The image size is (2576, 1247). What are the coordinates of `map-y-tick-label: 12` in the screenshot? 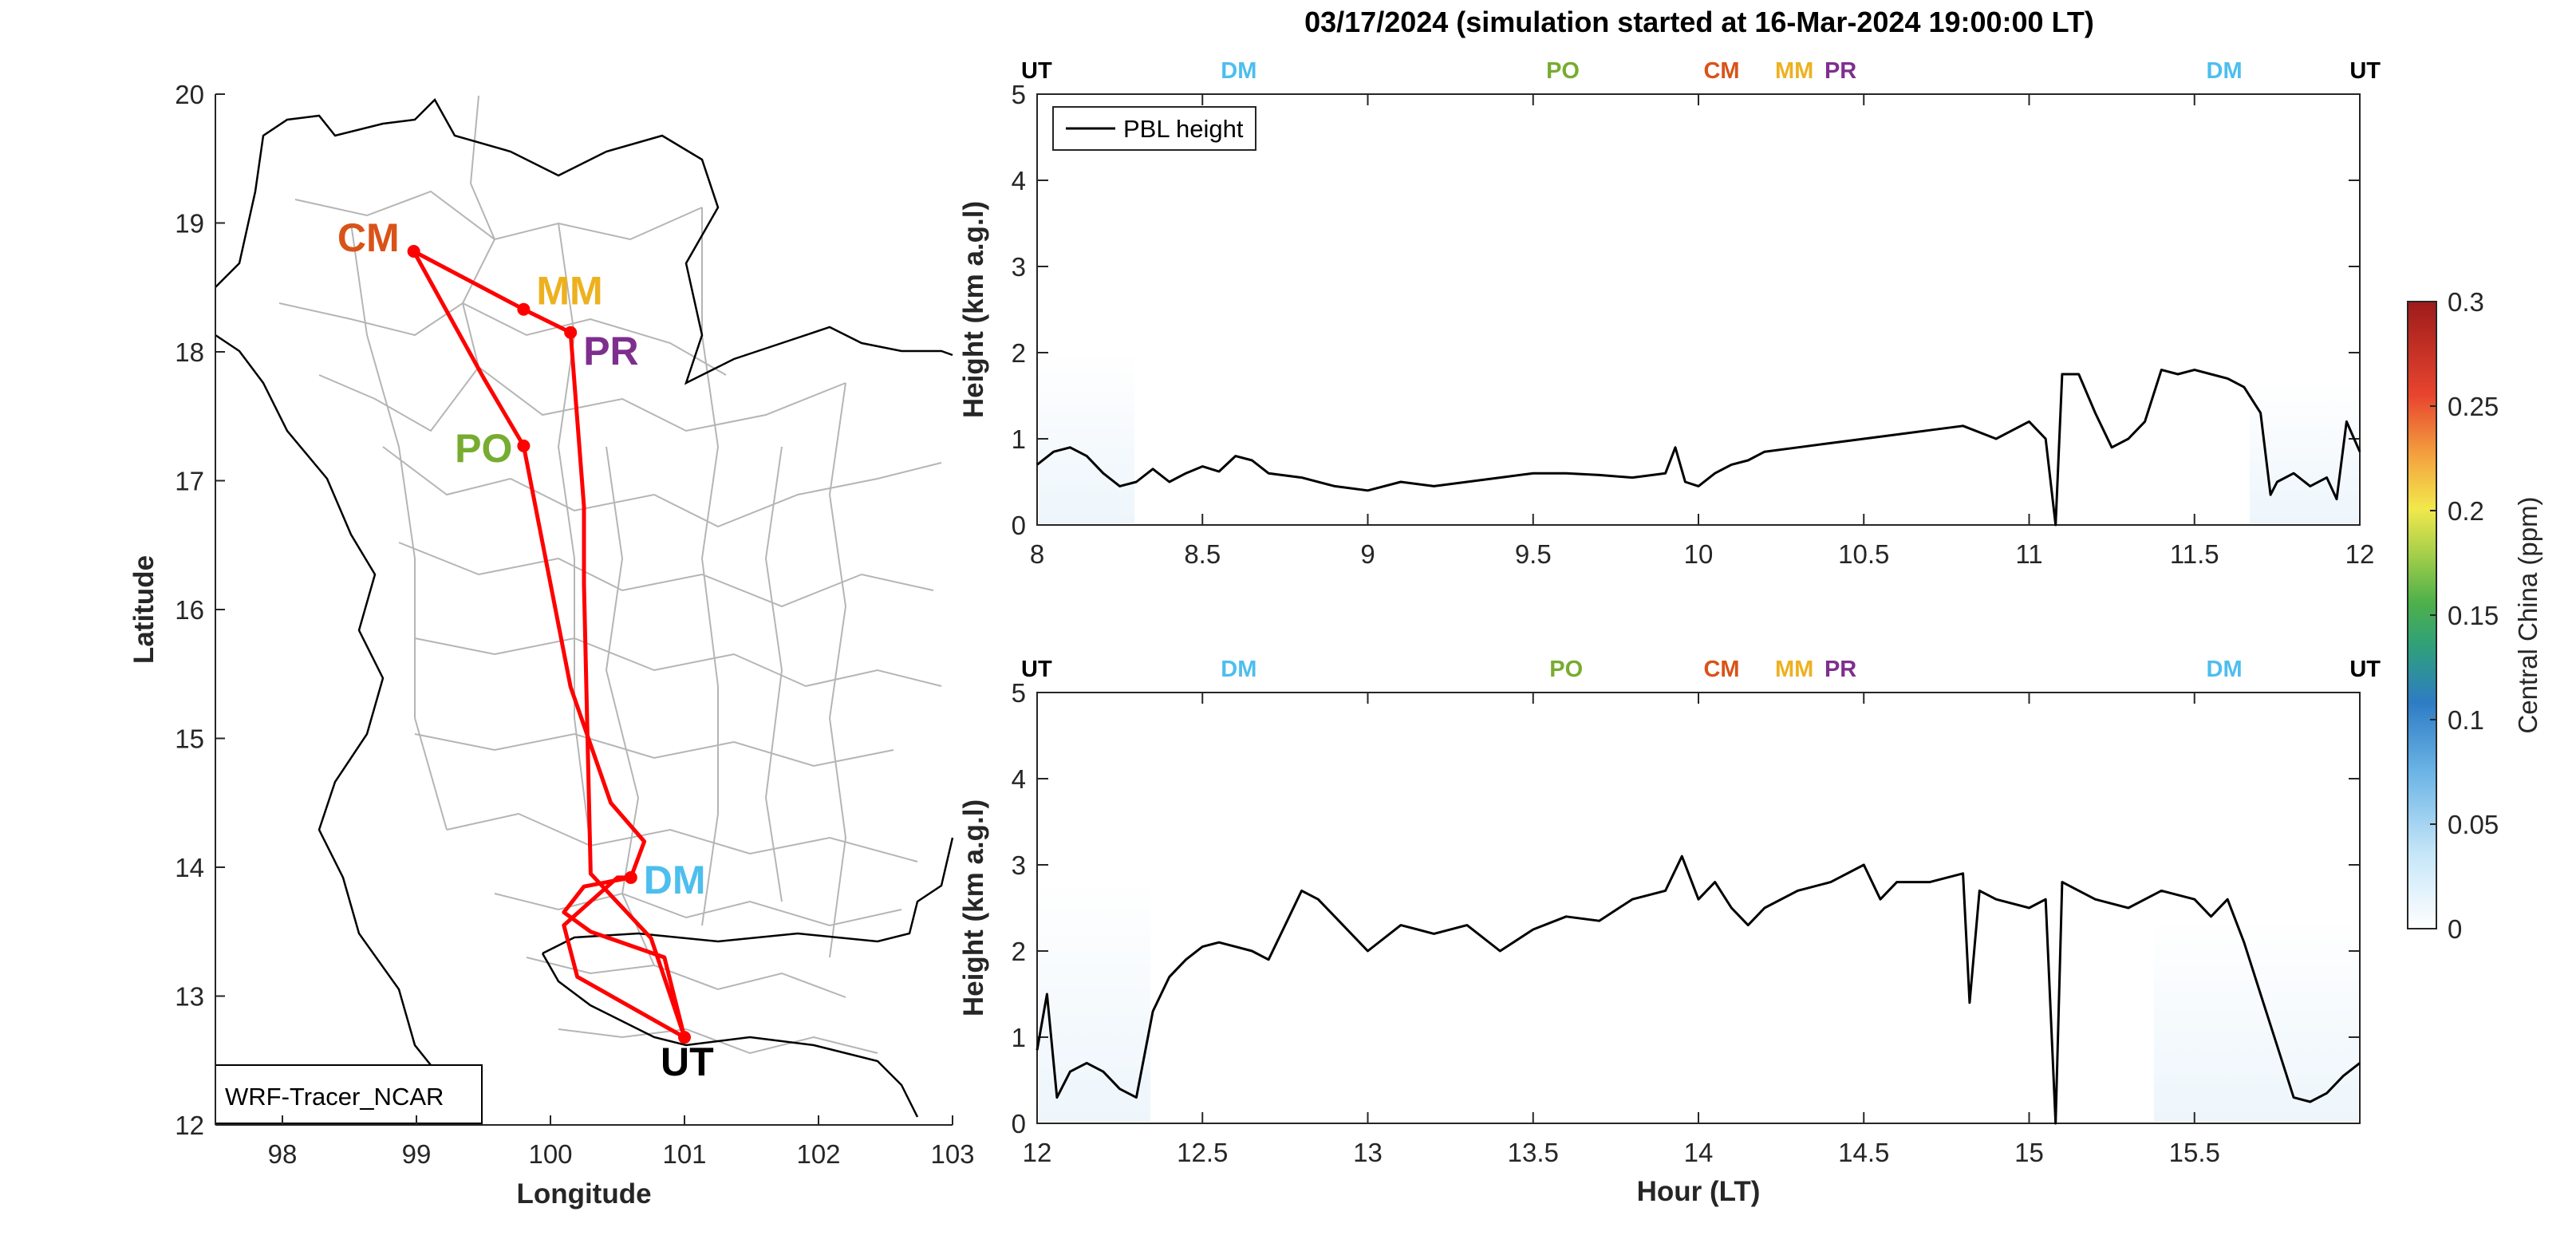 It's located at (189, 1126).